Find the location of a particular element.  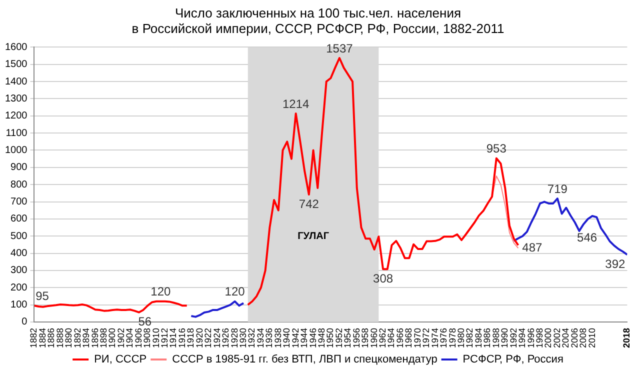

y-tick-label: 0 is located at coordinates (25, 322).